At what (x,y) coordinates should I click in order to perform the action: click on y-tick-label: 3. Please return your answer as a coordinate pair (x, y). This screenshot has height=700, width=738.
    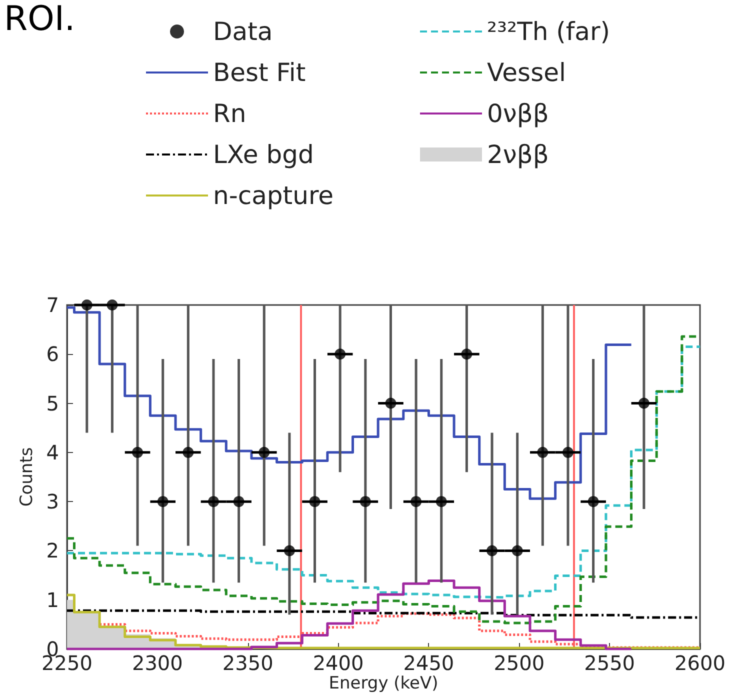
    Looking at the image, I should click on (52, 502).